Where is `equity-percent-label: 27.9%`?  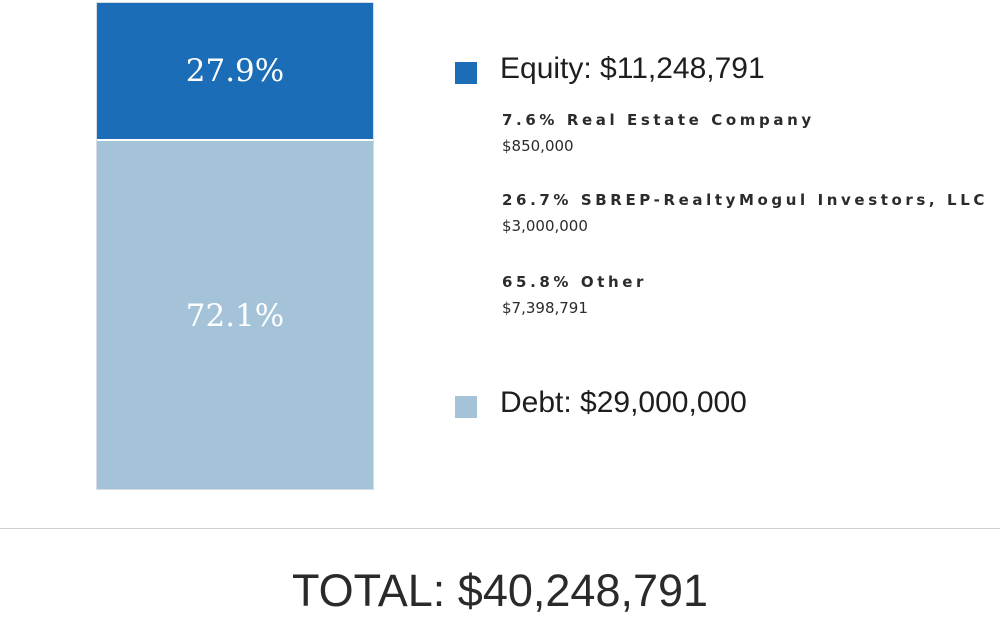
equity-percent-label: 27.9% is located at coordinates (235, 70).